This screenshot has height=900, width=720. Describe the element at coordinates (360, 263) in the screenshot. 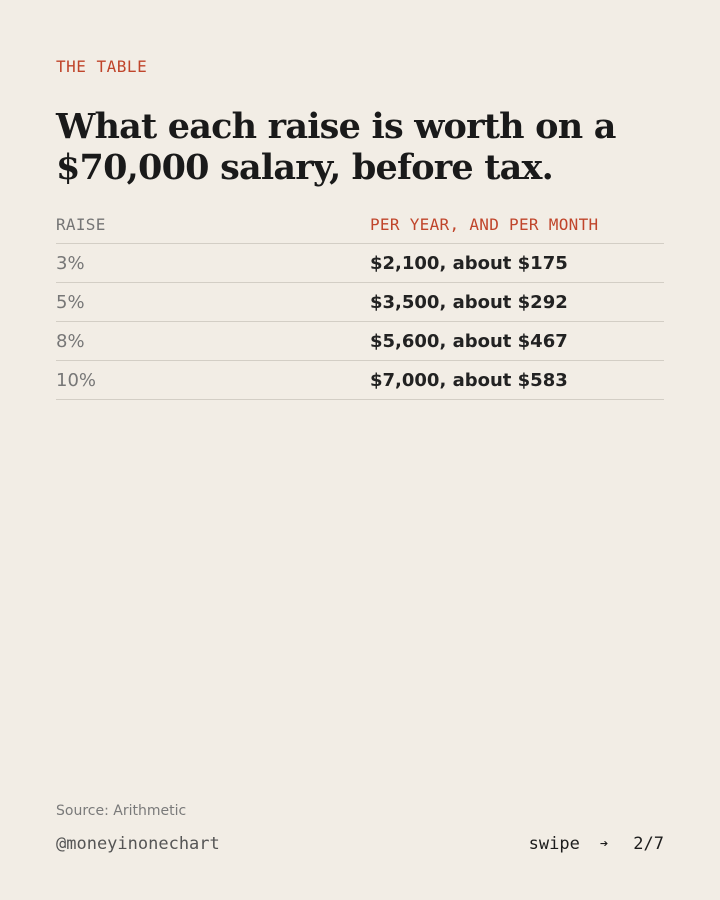

I see `table-row: 3% $2,100, about $175` at that location.